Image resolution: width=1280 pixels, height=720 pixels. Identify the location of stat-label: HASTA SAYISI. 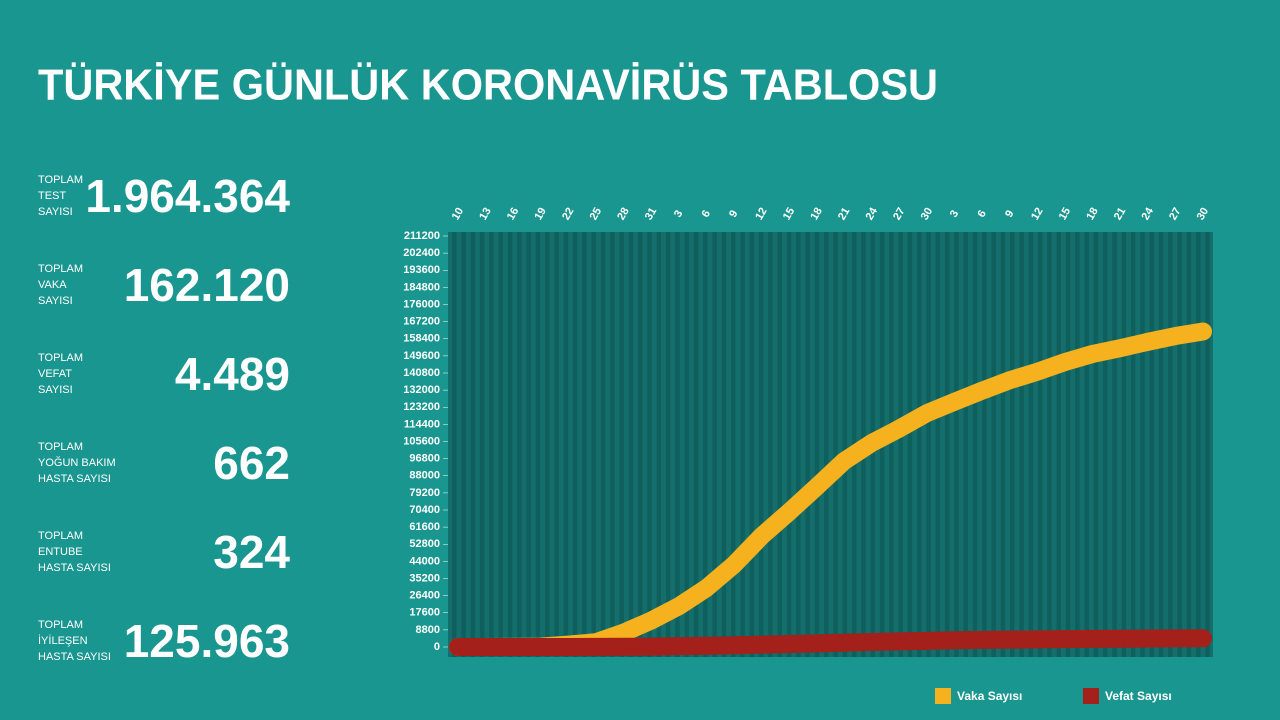
(74, 568).